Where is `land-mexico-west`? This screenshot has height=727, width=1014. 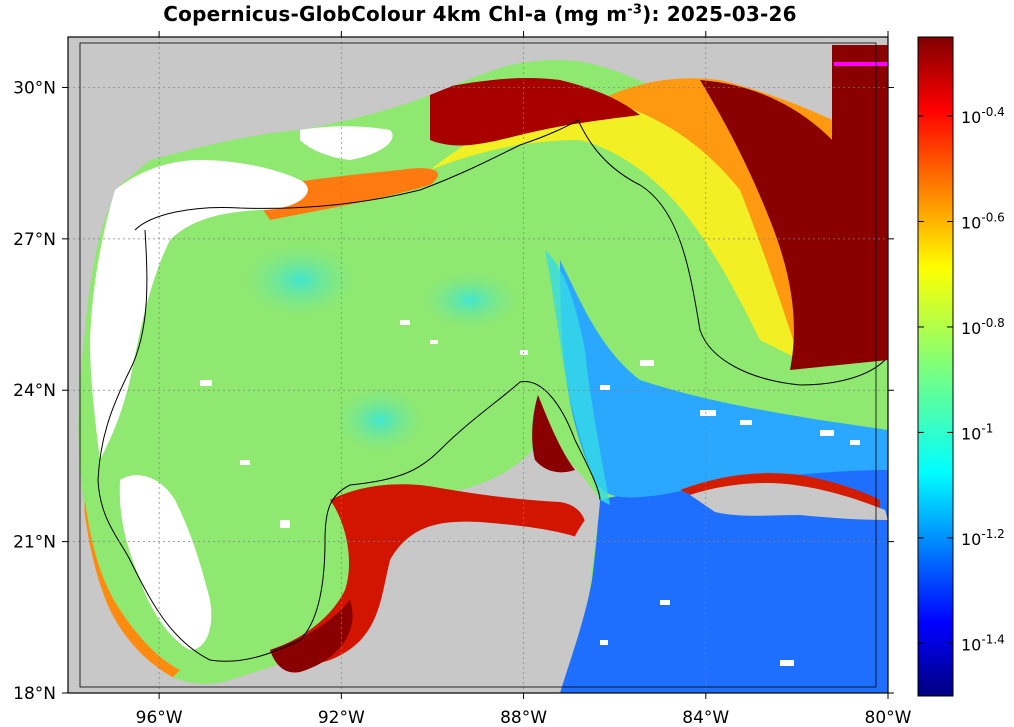
land-mexico-west is located at coordinates (134, 496).